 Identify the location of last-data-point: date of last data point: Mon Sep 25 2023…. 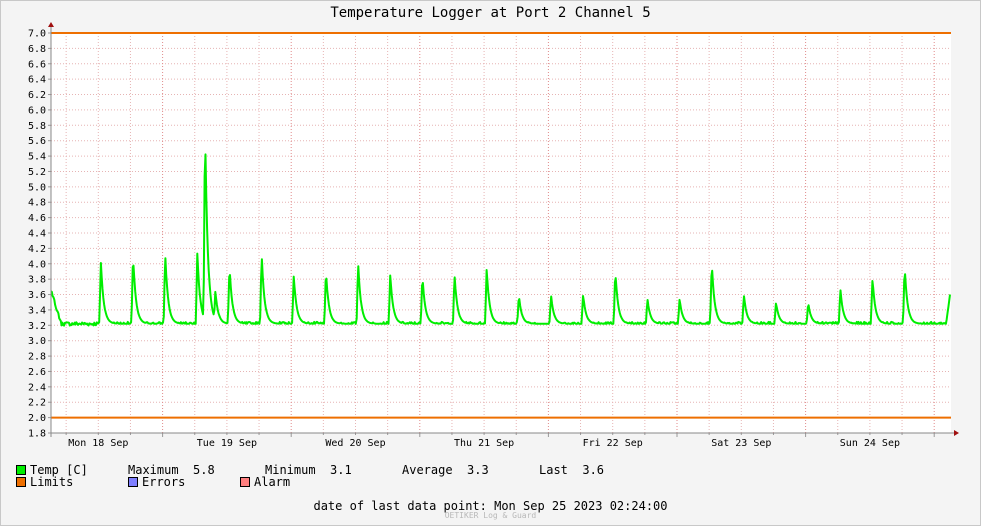
(490, 506).